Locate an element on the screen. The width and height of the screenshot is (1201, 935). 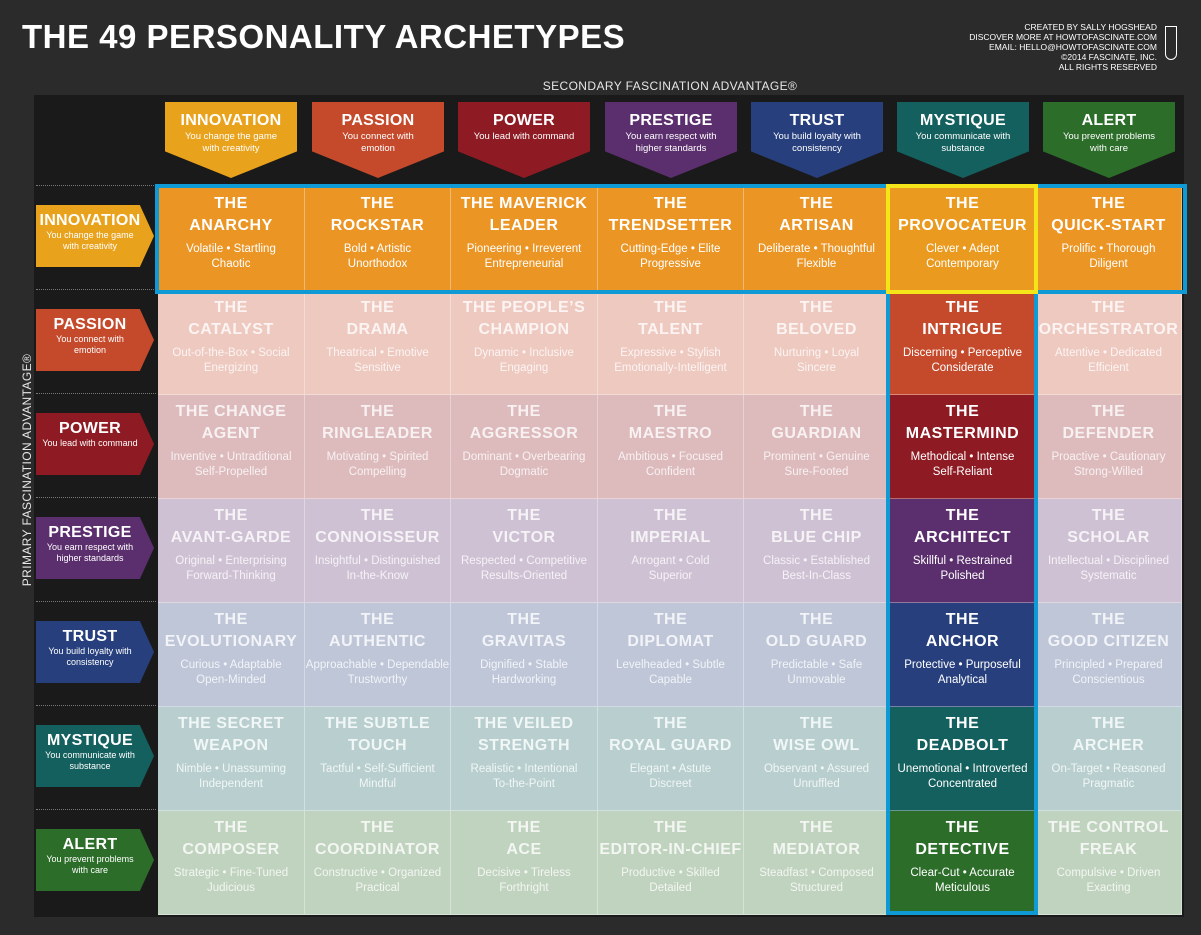
archetype-traits: Unemotional • Introverted Concentrated is located at coordinates (962, 777).